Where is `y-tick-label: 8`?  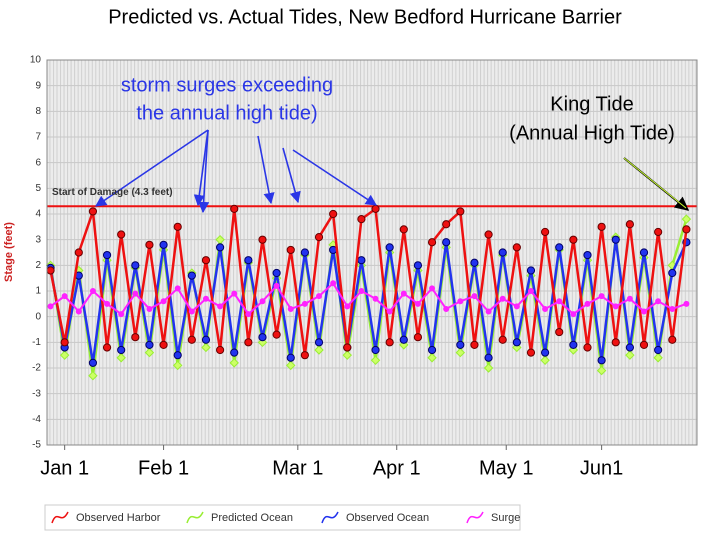 y-tick-label: 8 is located at coordinates (38, 111).